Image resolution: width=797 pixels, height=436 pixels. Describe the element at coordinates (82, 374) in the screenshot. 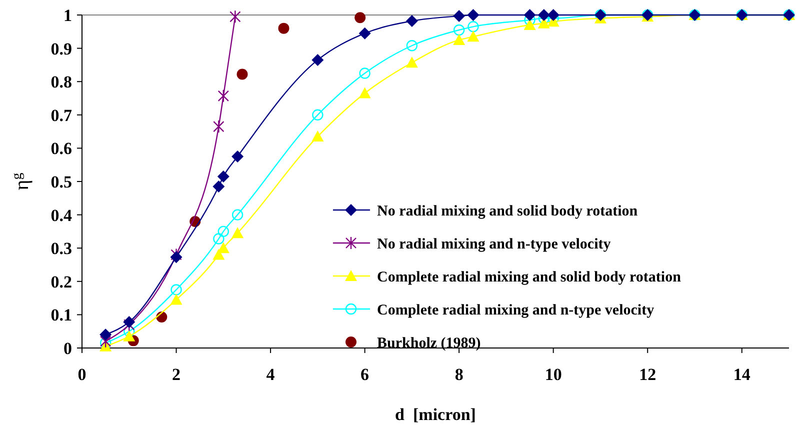

I see `x-tick-label: 0` at that location.